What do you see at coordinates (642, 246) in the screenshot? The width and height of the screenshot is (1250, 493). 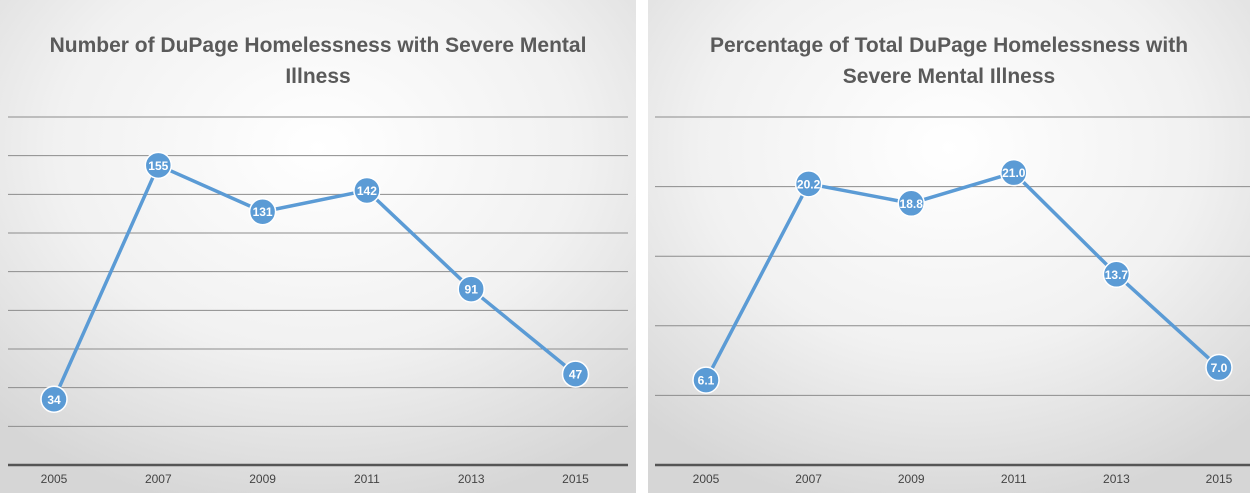 I see `panel-divider` at bounding box center [642, 246].